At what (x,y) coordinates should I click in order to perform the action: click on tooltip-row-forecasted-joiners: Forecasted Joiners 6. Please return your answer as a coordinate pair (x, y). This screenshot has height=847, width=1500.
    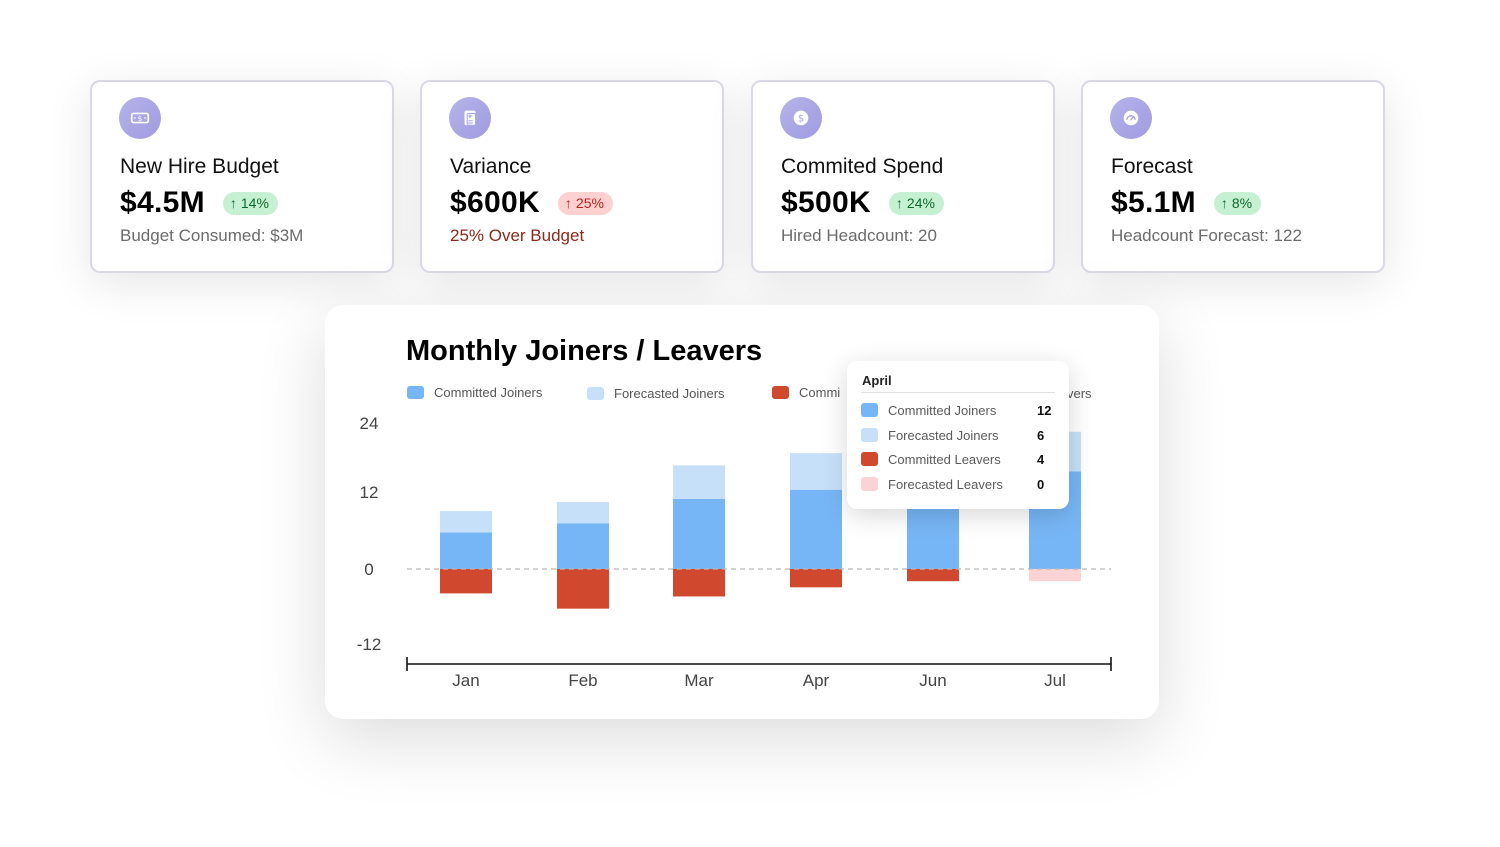
    Looking at the image, I should click on (958, 435).